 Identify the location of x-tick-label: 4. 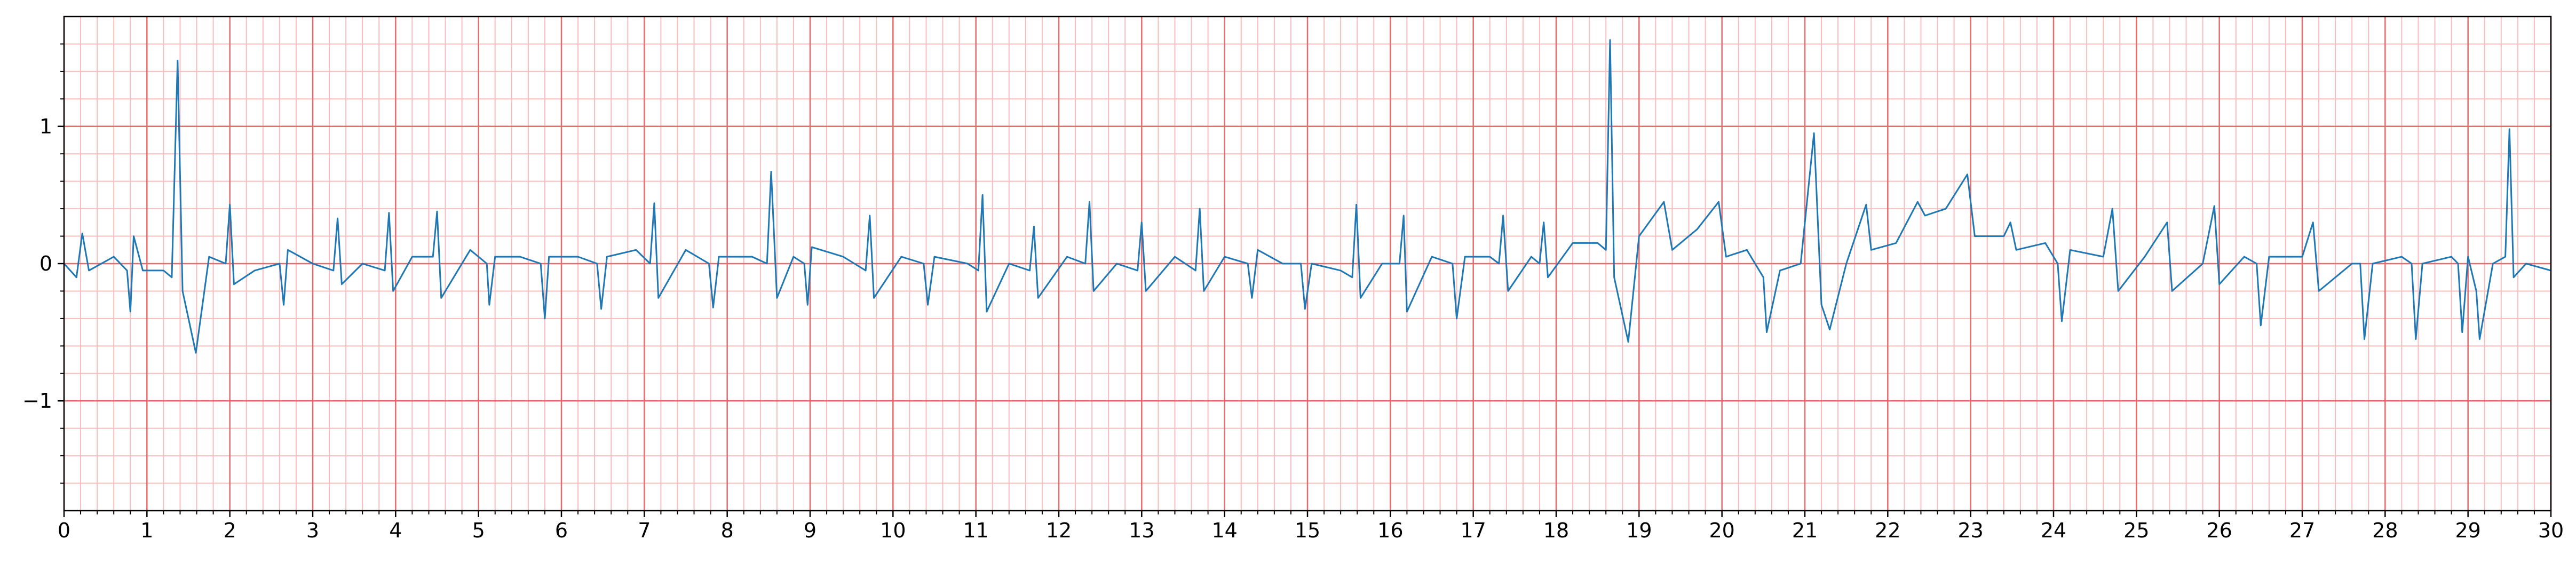
(395, 530).